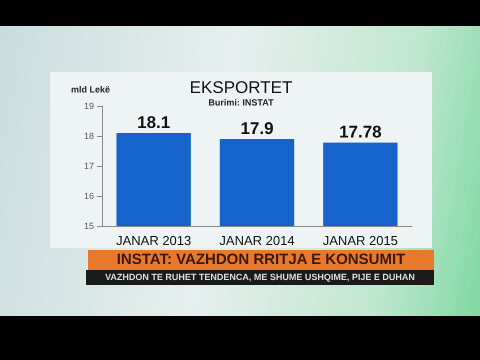  I want to click on y-tick-label: 16, so click(89, 196).